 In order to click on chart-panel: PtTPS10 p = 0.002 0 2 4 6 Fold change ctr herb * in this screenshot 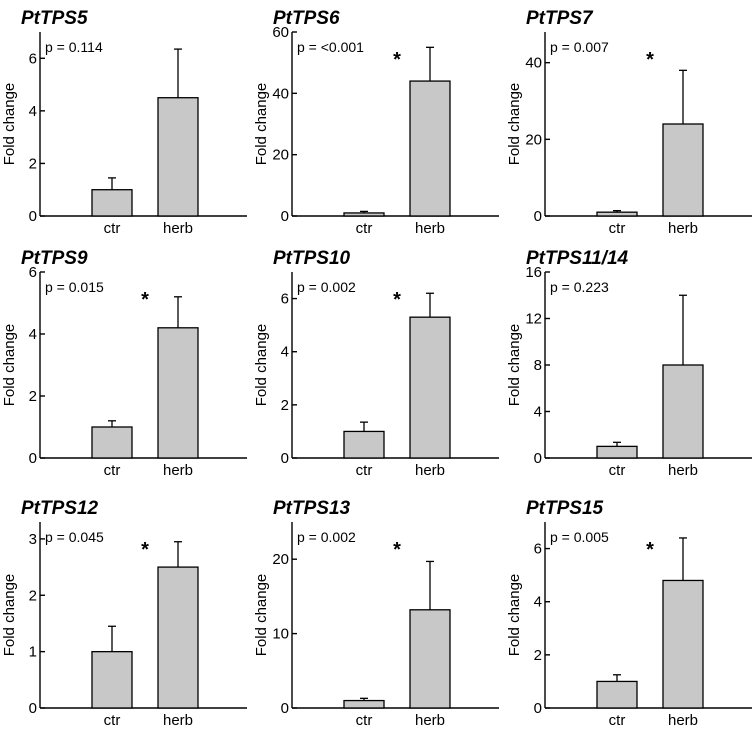, I will do `click(376, 363)`.